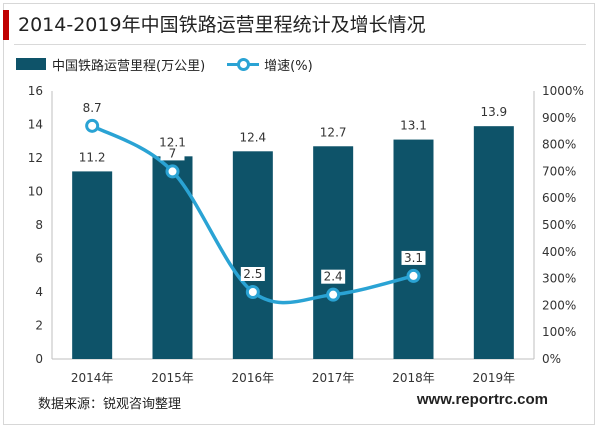 This screenshot has height=430, width=600. What do you see at coordinates (551, 359) in the screenshot?
I see `y-right-tick-label: 0%` at bounding box center [551, 359].